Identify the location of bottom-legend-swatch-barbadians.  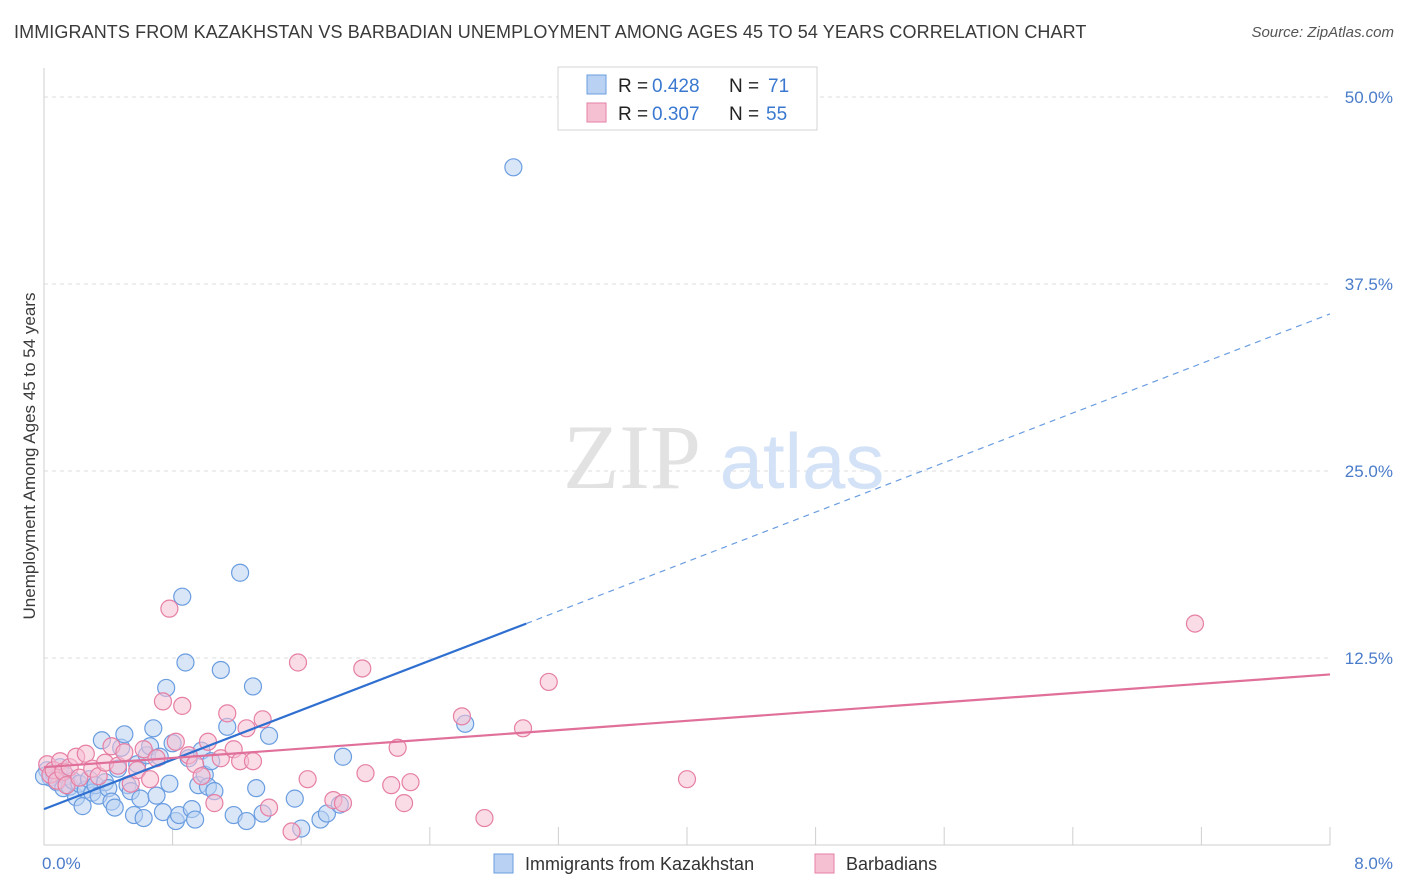
(824, 863).